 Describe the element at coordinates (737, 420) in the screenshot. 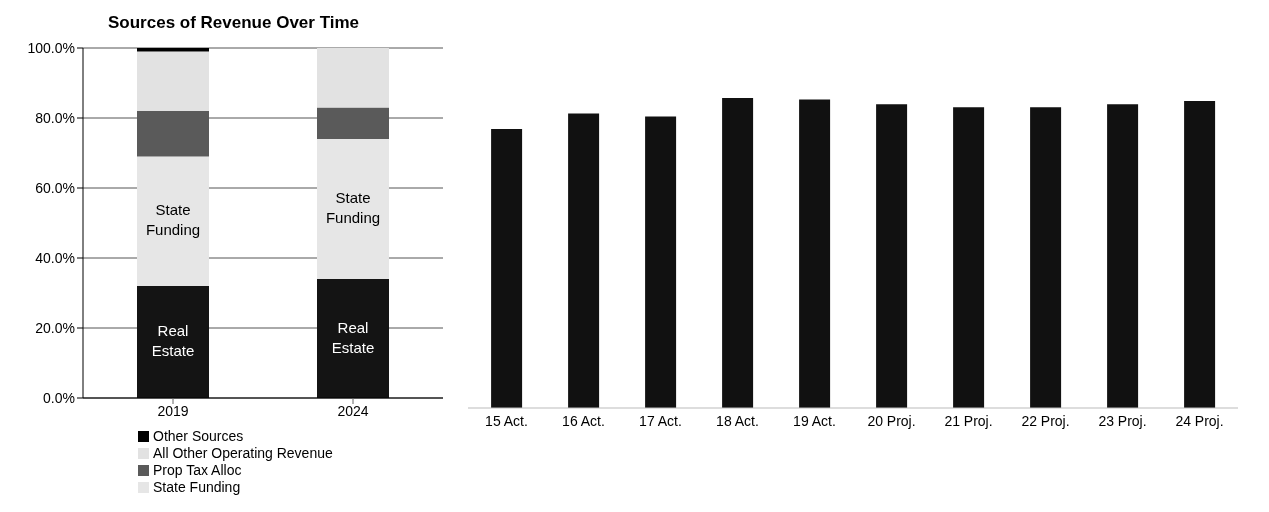

I see `x-tick-label: 18 Act.` at that location.